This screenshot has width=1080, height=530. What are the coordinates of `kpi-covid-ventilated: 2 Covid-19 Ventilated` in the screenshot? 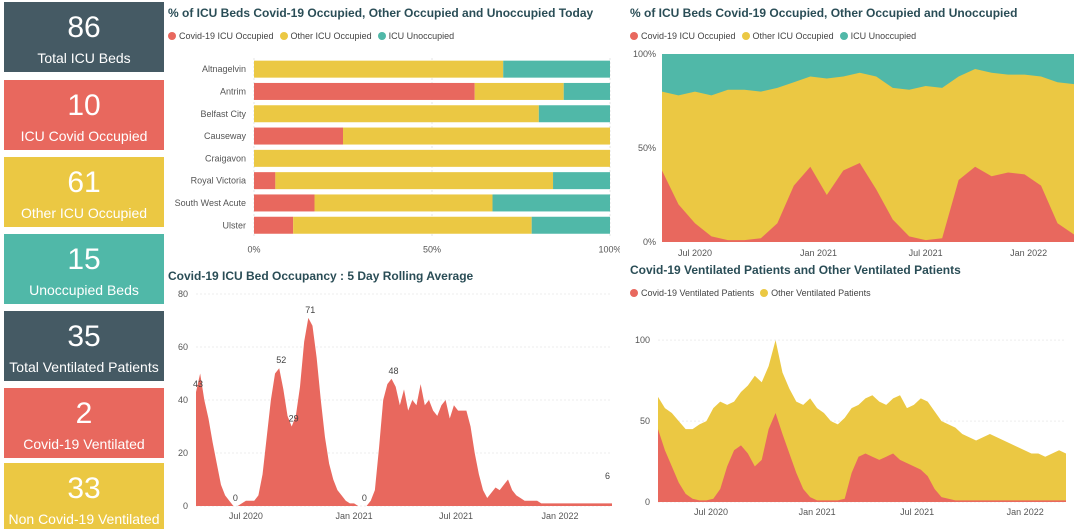 It's located at (84, 423).